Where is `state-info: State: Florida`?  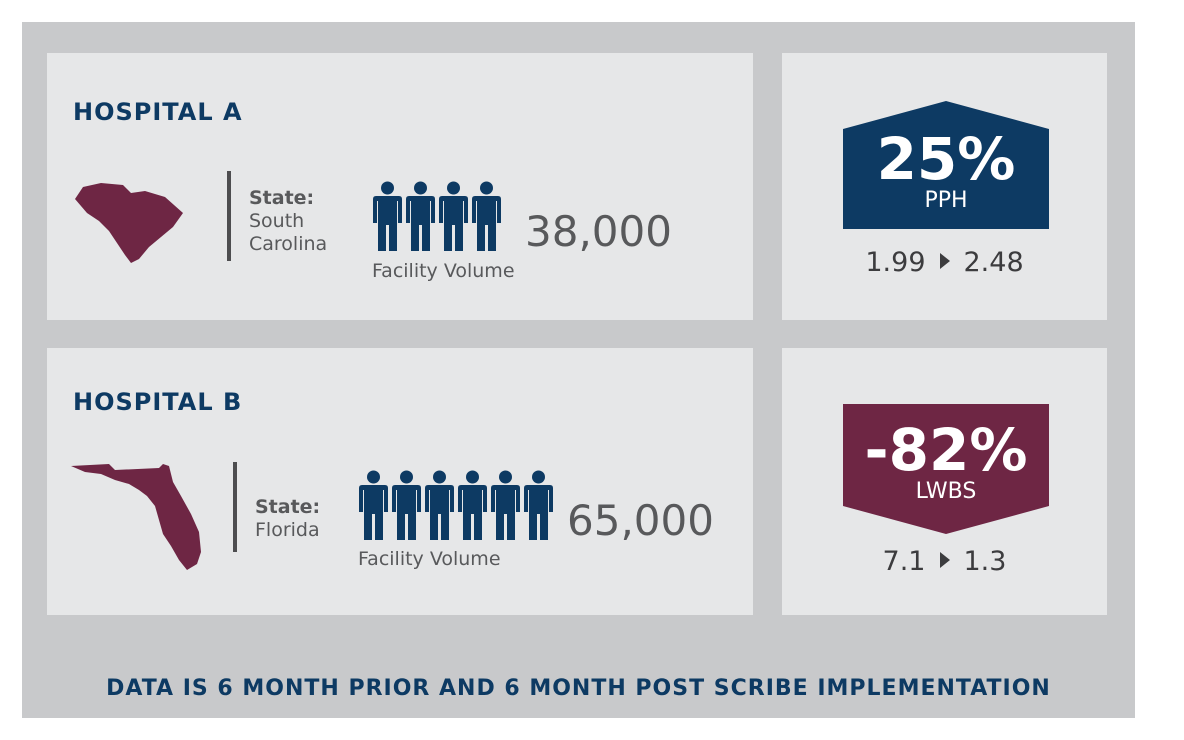
state-info: State: Florida is located at coordinates (287, 519).